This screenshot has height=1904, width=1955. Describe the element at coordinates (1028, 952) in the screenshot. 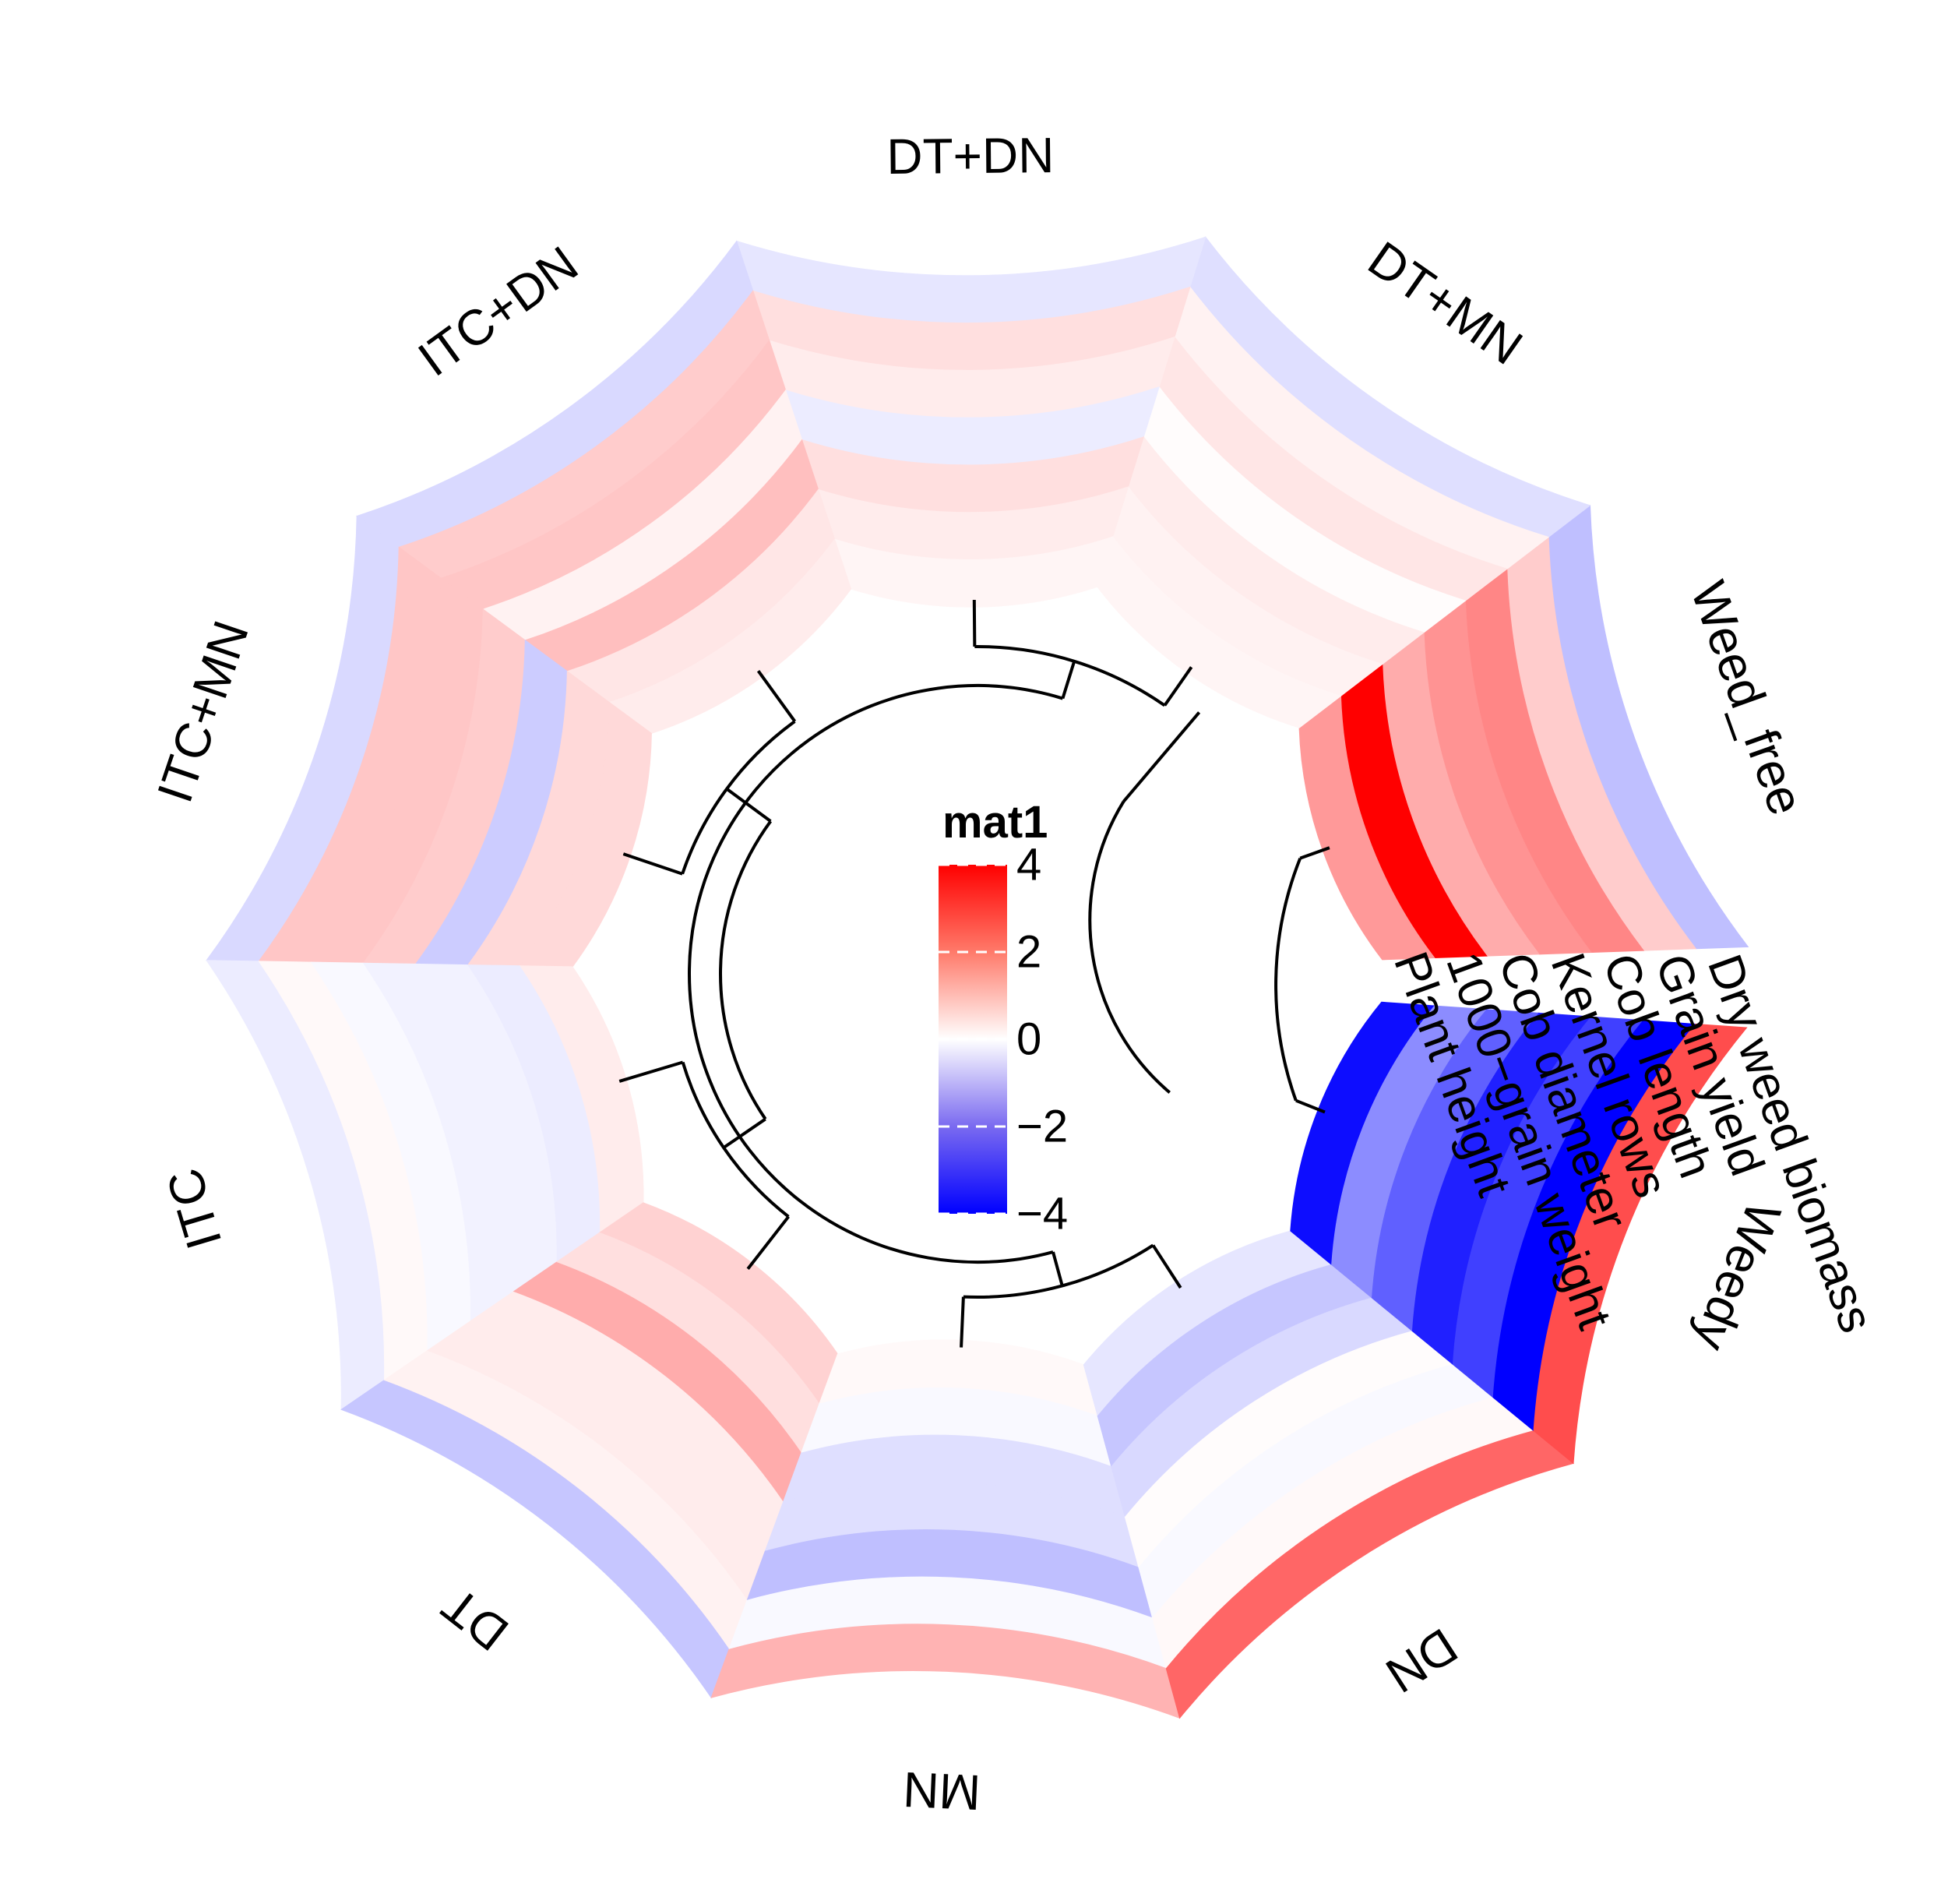

I see `legend-tick-label: 2` at that location.